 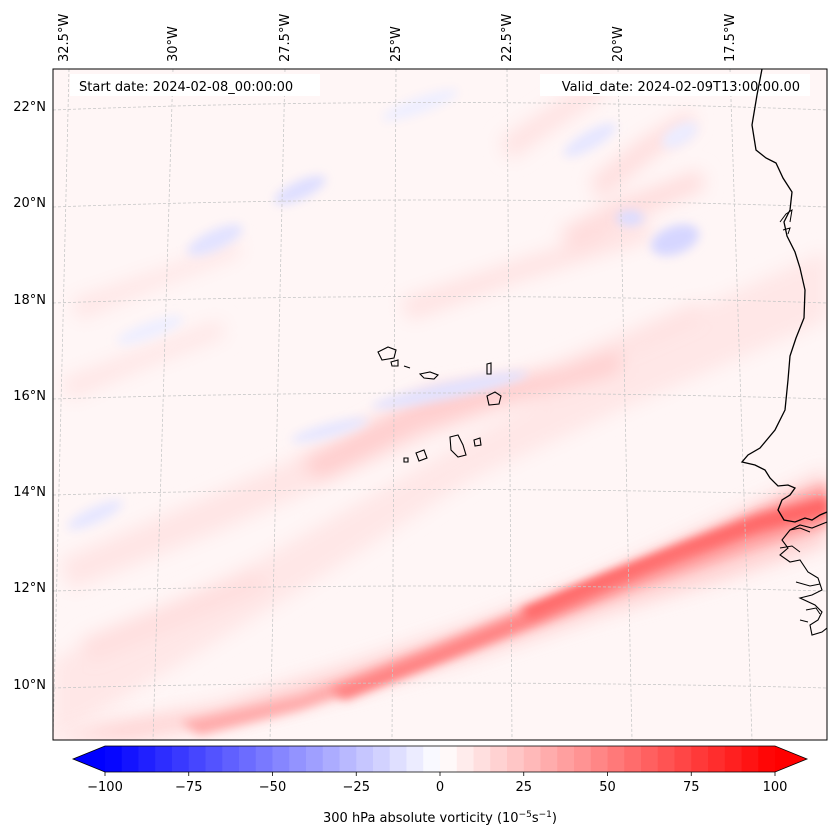 What do you see at coordinates (489, 368) in the screenshot?
I see `island-sal` at bounding box center [489, 368].